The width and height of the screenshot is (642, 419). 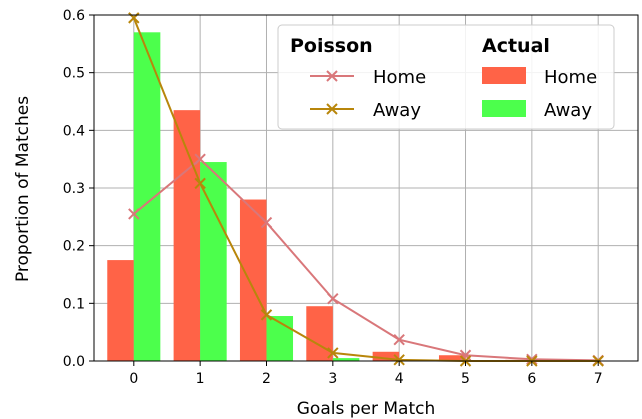 I want to click on x-tick-label: 0, so click(x=133, y=379).